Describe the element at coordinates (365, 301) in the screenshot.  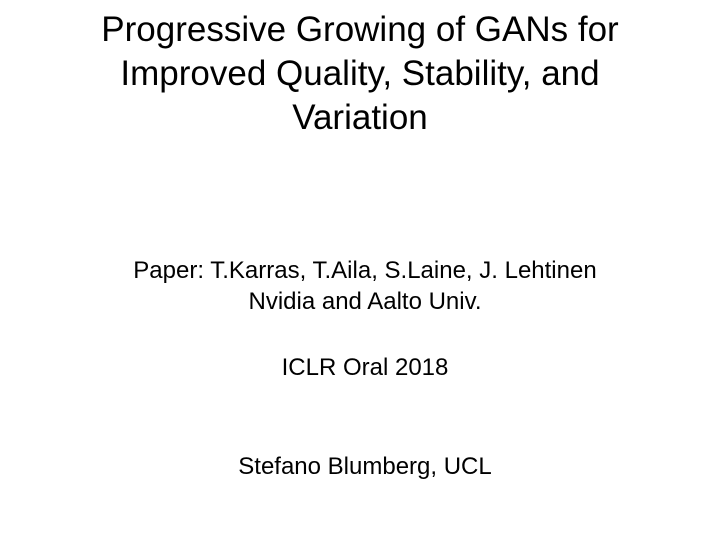
I see `affiliation: Nvidia and Aalto Univ.` at that location.